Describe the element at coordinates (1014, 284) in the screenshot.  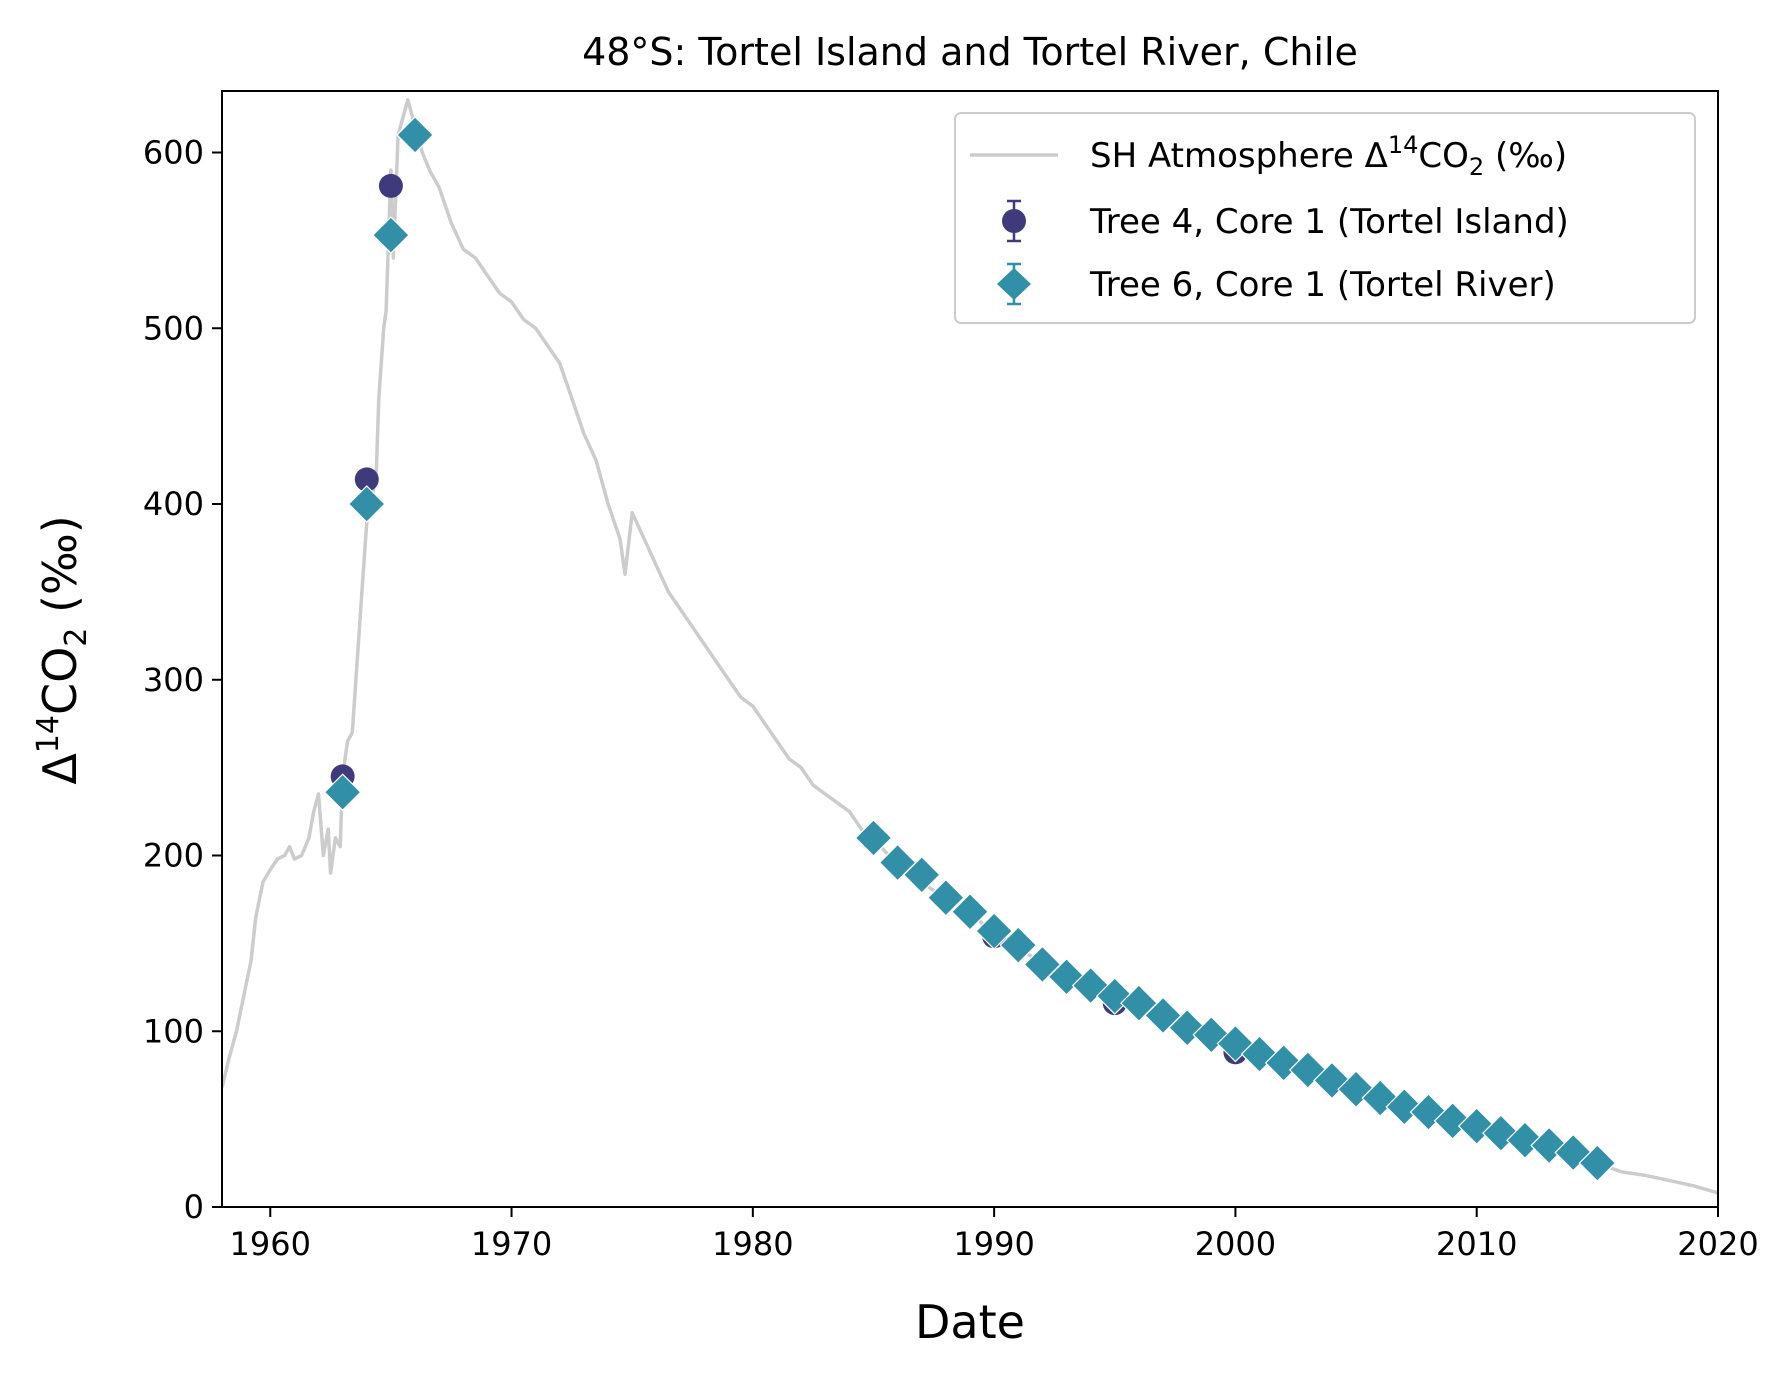
I see `legend-tree6-marker` at that location.